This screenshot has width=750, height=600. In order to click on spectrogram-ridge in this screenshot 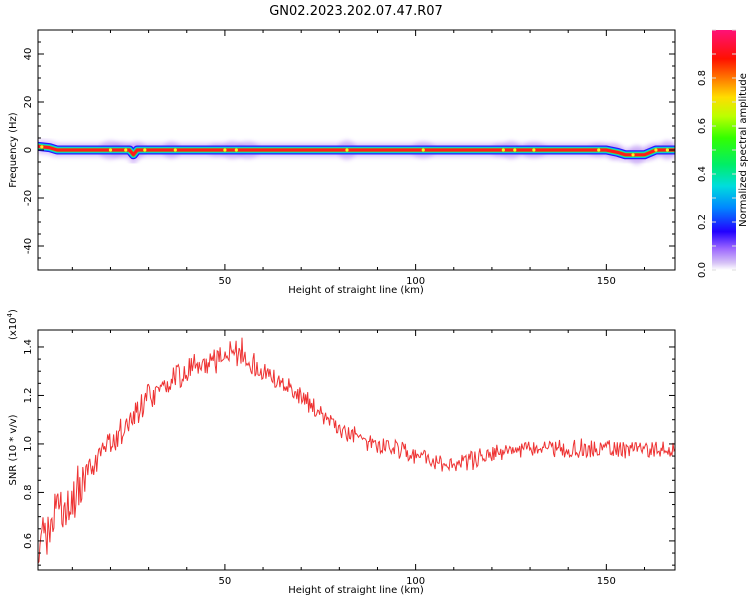, I will do `click(356, 152)`.